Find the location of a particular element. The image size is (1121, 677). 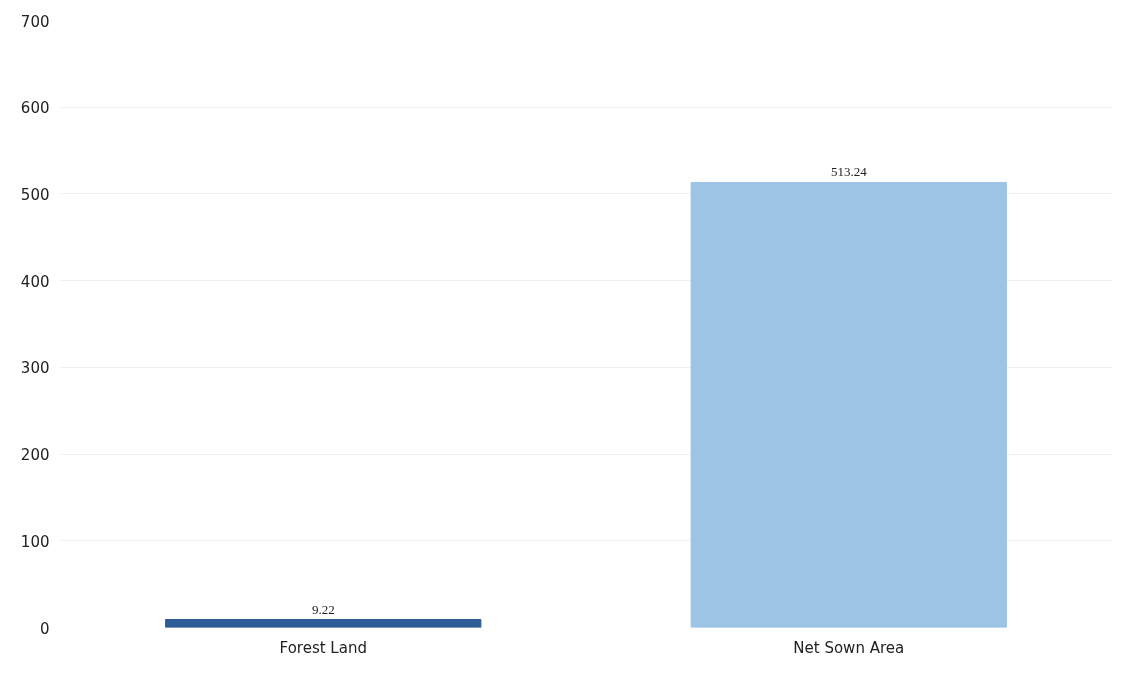

y-tick-label: 300 is located at coordinates (35, 368).